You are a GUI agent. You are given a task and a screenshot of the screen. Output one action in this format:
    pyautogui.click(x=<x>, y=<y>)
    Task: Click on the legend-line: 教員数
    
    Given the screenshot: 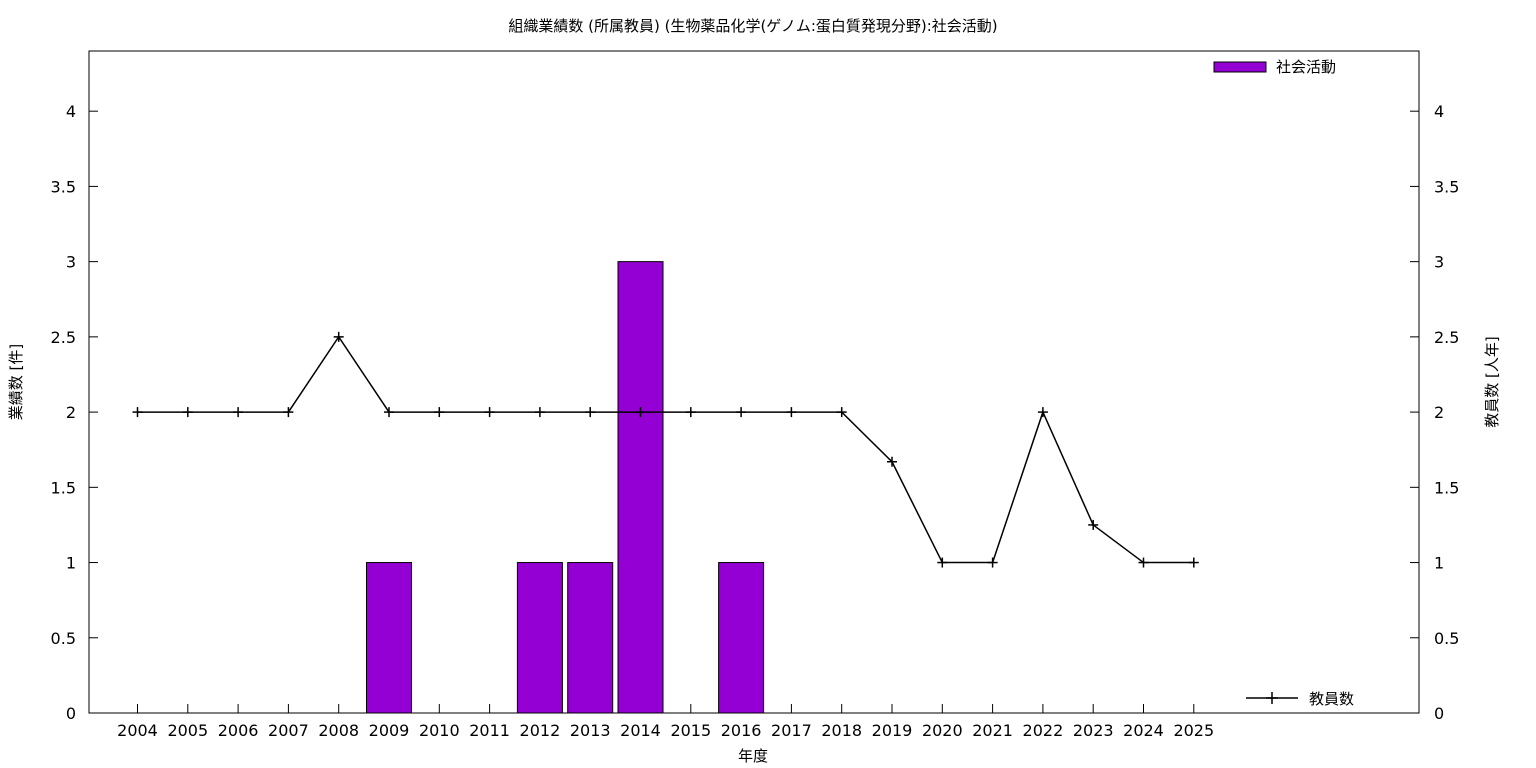 What is the action you would take?
    pyautogui.click(x=1300, y=699)
    